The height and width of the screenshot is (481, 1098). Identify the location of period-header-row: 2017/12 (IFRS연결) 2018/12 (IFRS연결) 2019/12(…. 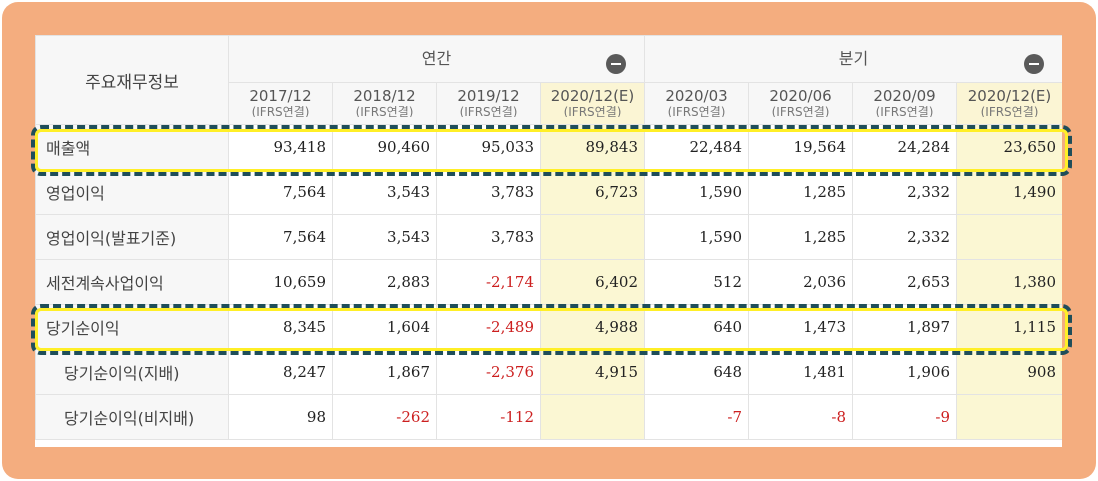
(549, 103).